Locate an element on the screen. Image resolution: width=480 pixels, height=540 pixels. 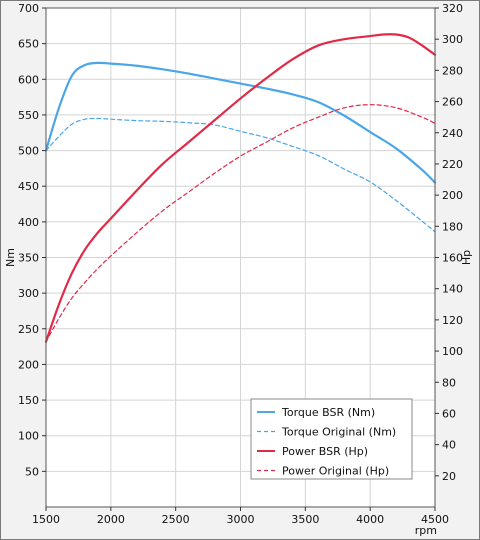
y2-tick-label: 20 is located at coordinates (449, 476).